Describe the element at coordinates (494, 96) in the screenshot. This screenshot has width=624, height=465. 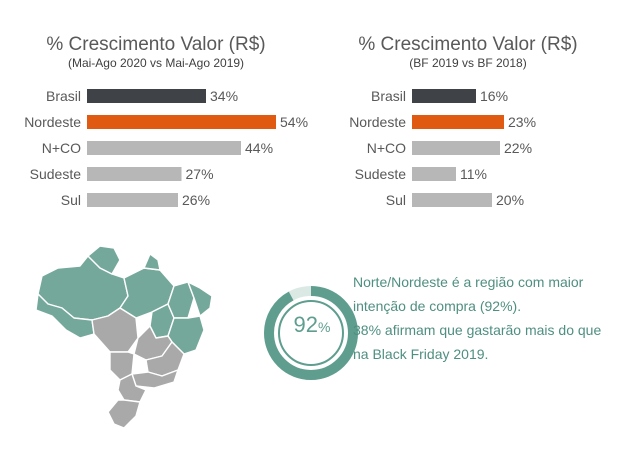
I see `value-label: 16%` at that location.